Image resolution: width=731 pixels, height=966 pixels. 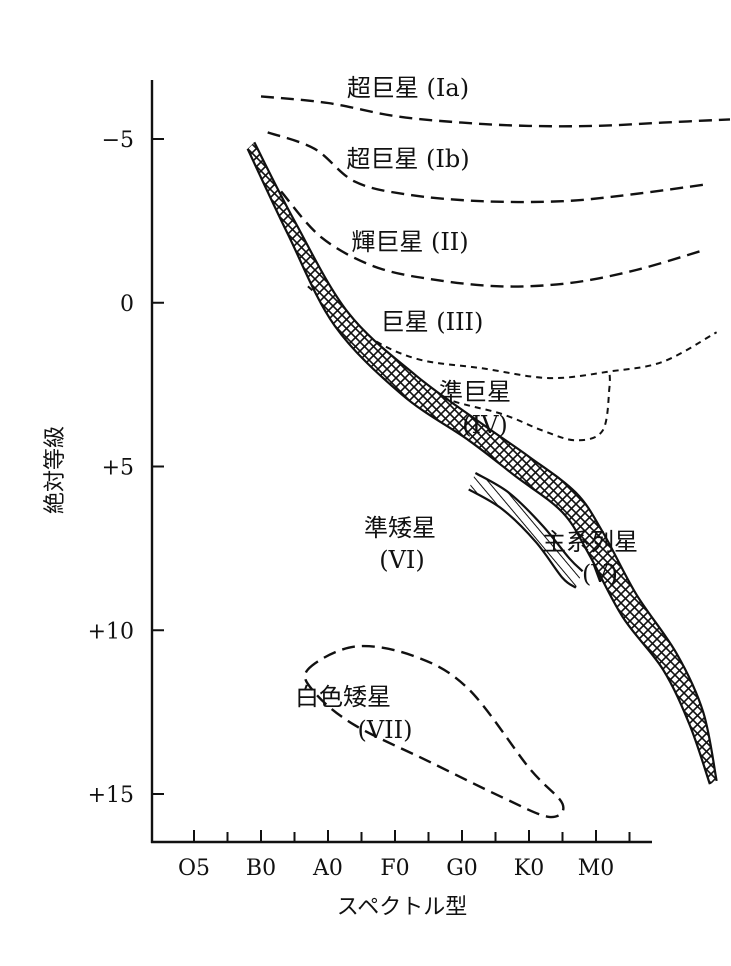 I want to click on x-tick-label: K0, so click(x=529, y=868).